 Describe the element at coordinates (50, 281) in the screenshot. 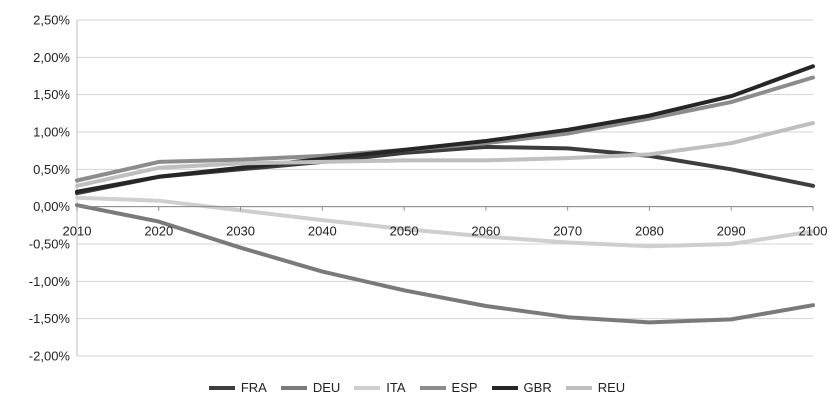

I see `y-tick-label: -1,00%` at that location.